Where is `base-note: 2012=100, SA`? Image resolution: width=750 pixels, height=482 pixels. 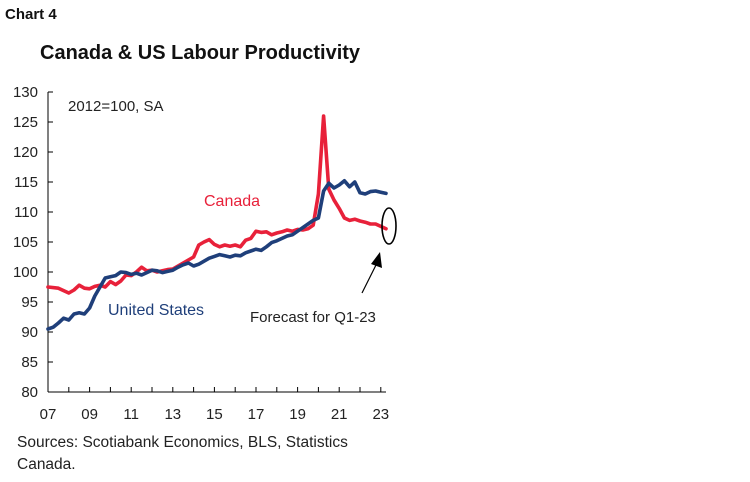 base-note: 2012=100, SA is located at coordinates (116, 106).